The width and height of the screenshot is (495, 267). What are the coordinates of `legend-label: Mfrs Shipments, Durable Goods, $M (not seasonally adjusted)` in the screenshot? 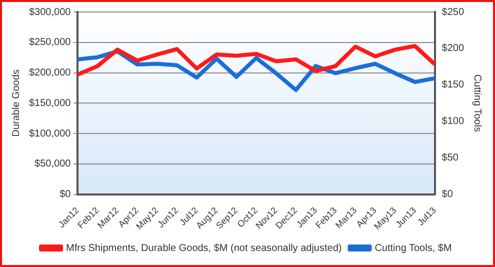 It's located at (204, 248).